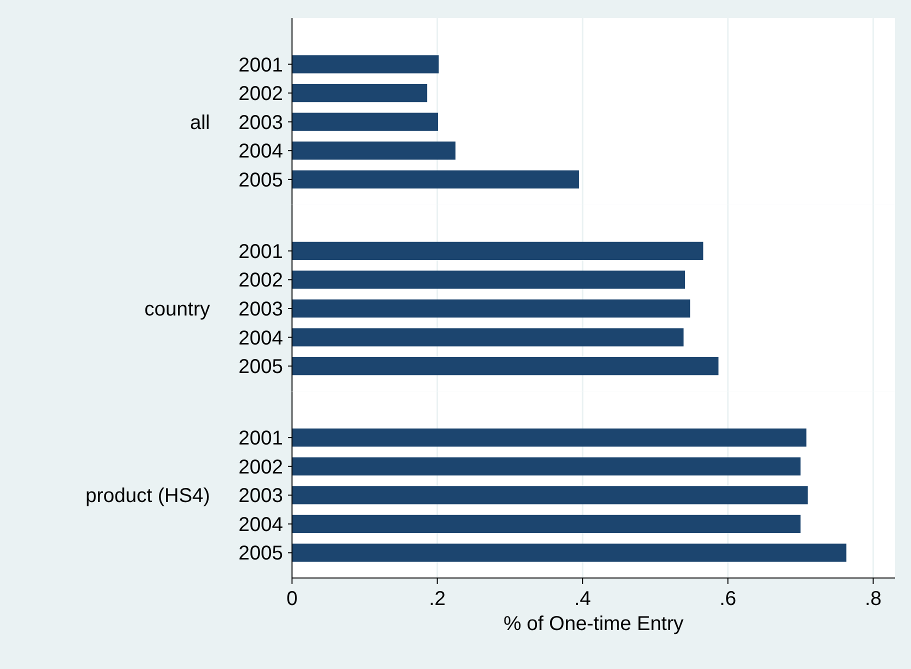 Image resolution: width=911 pixels, height=669 pixels. I want to click on x-axis-title: % of One-time Entry, so click(593, 624).